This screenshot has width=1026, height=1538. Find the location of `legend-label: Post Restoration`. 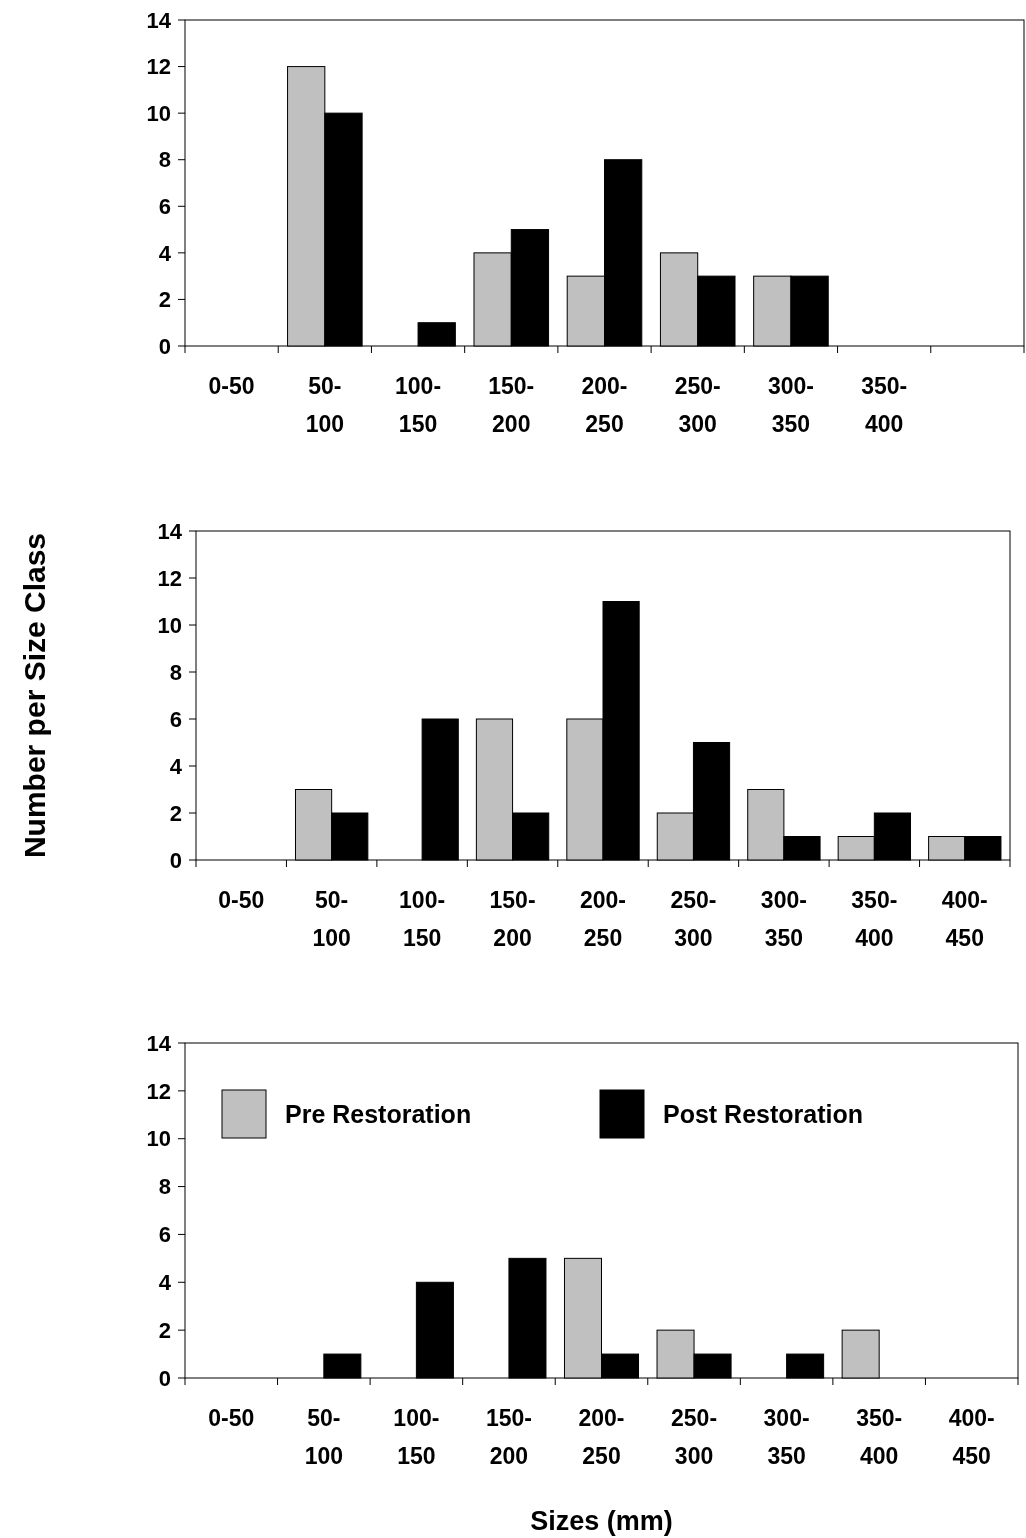

legend-label: Post Restoration is located at coordinates (763, 1113).